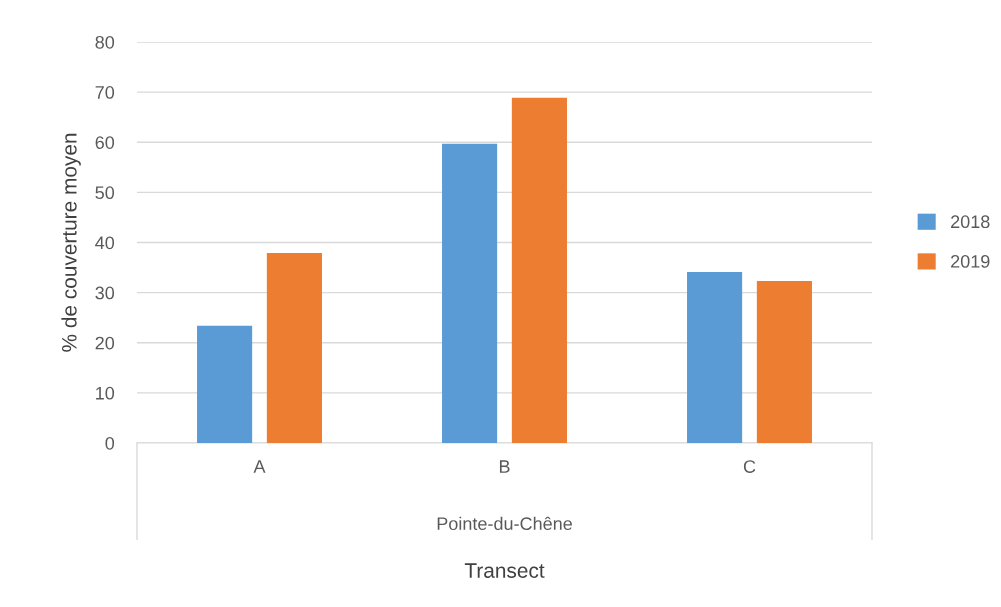 The height and width of the screenshot is (607, 1001). I want to click on y-tick-label: 30, so click(105, 293).